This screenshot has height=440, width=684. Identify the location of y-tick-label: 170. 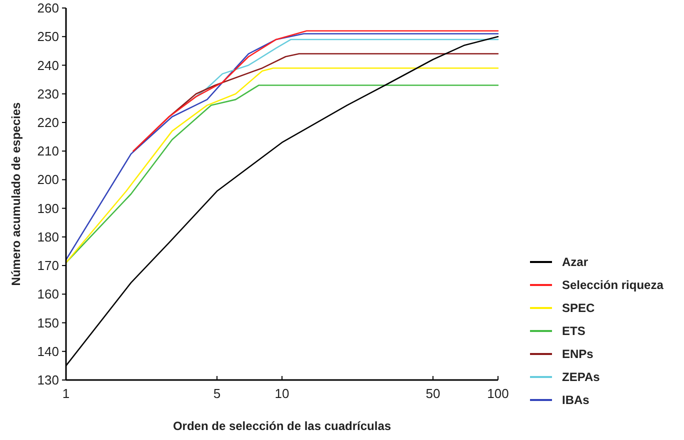
(48, 266).